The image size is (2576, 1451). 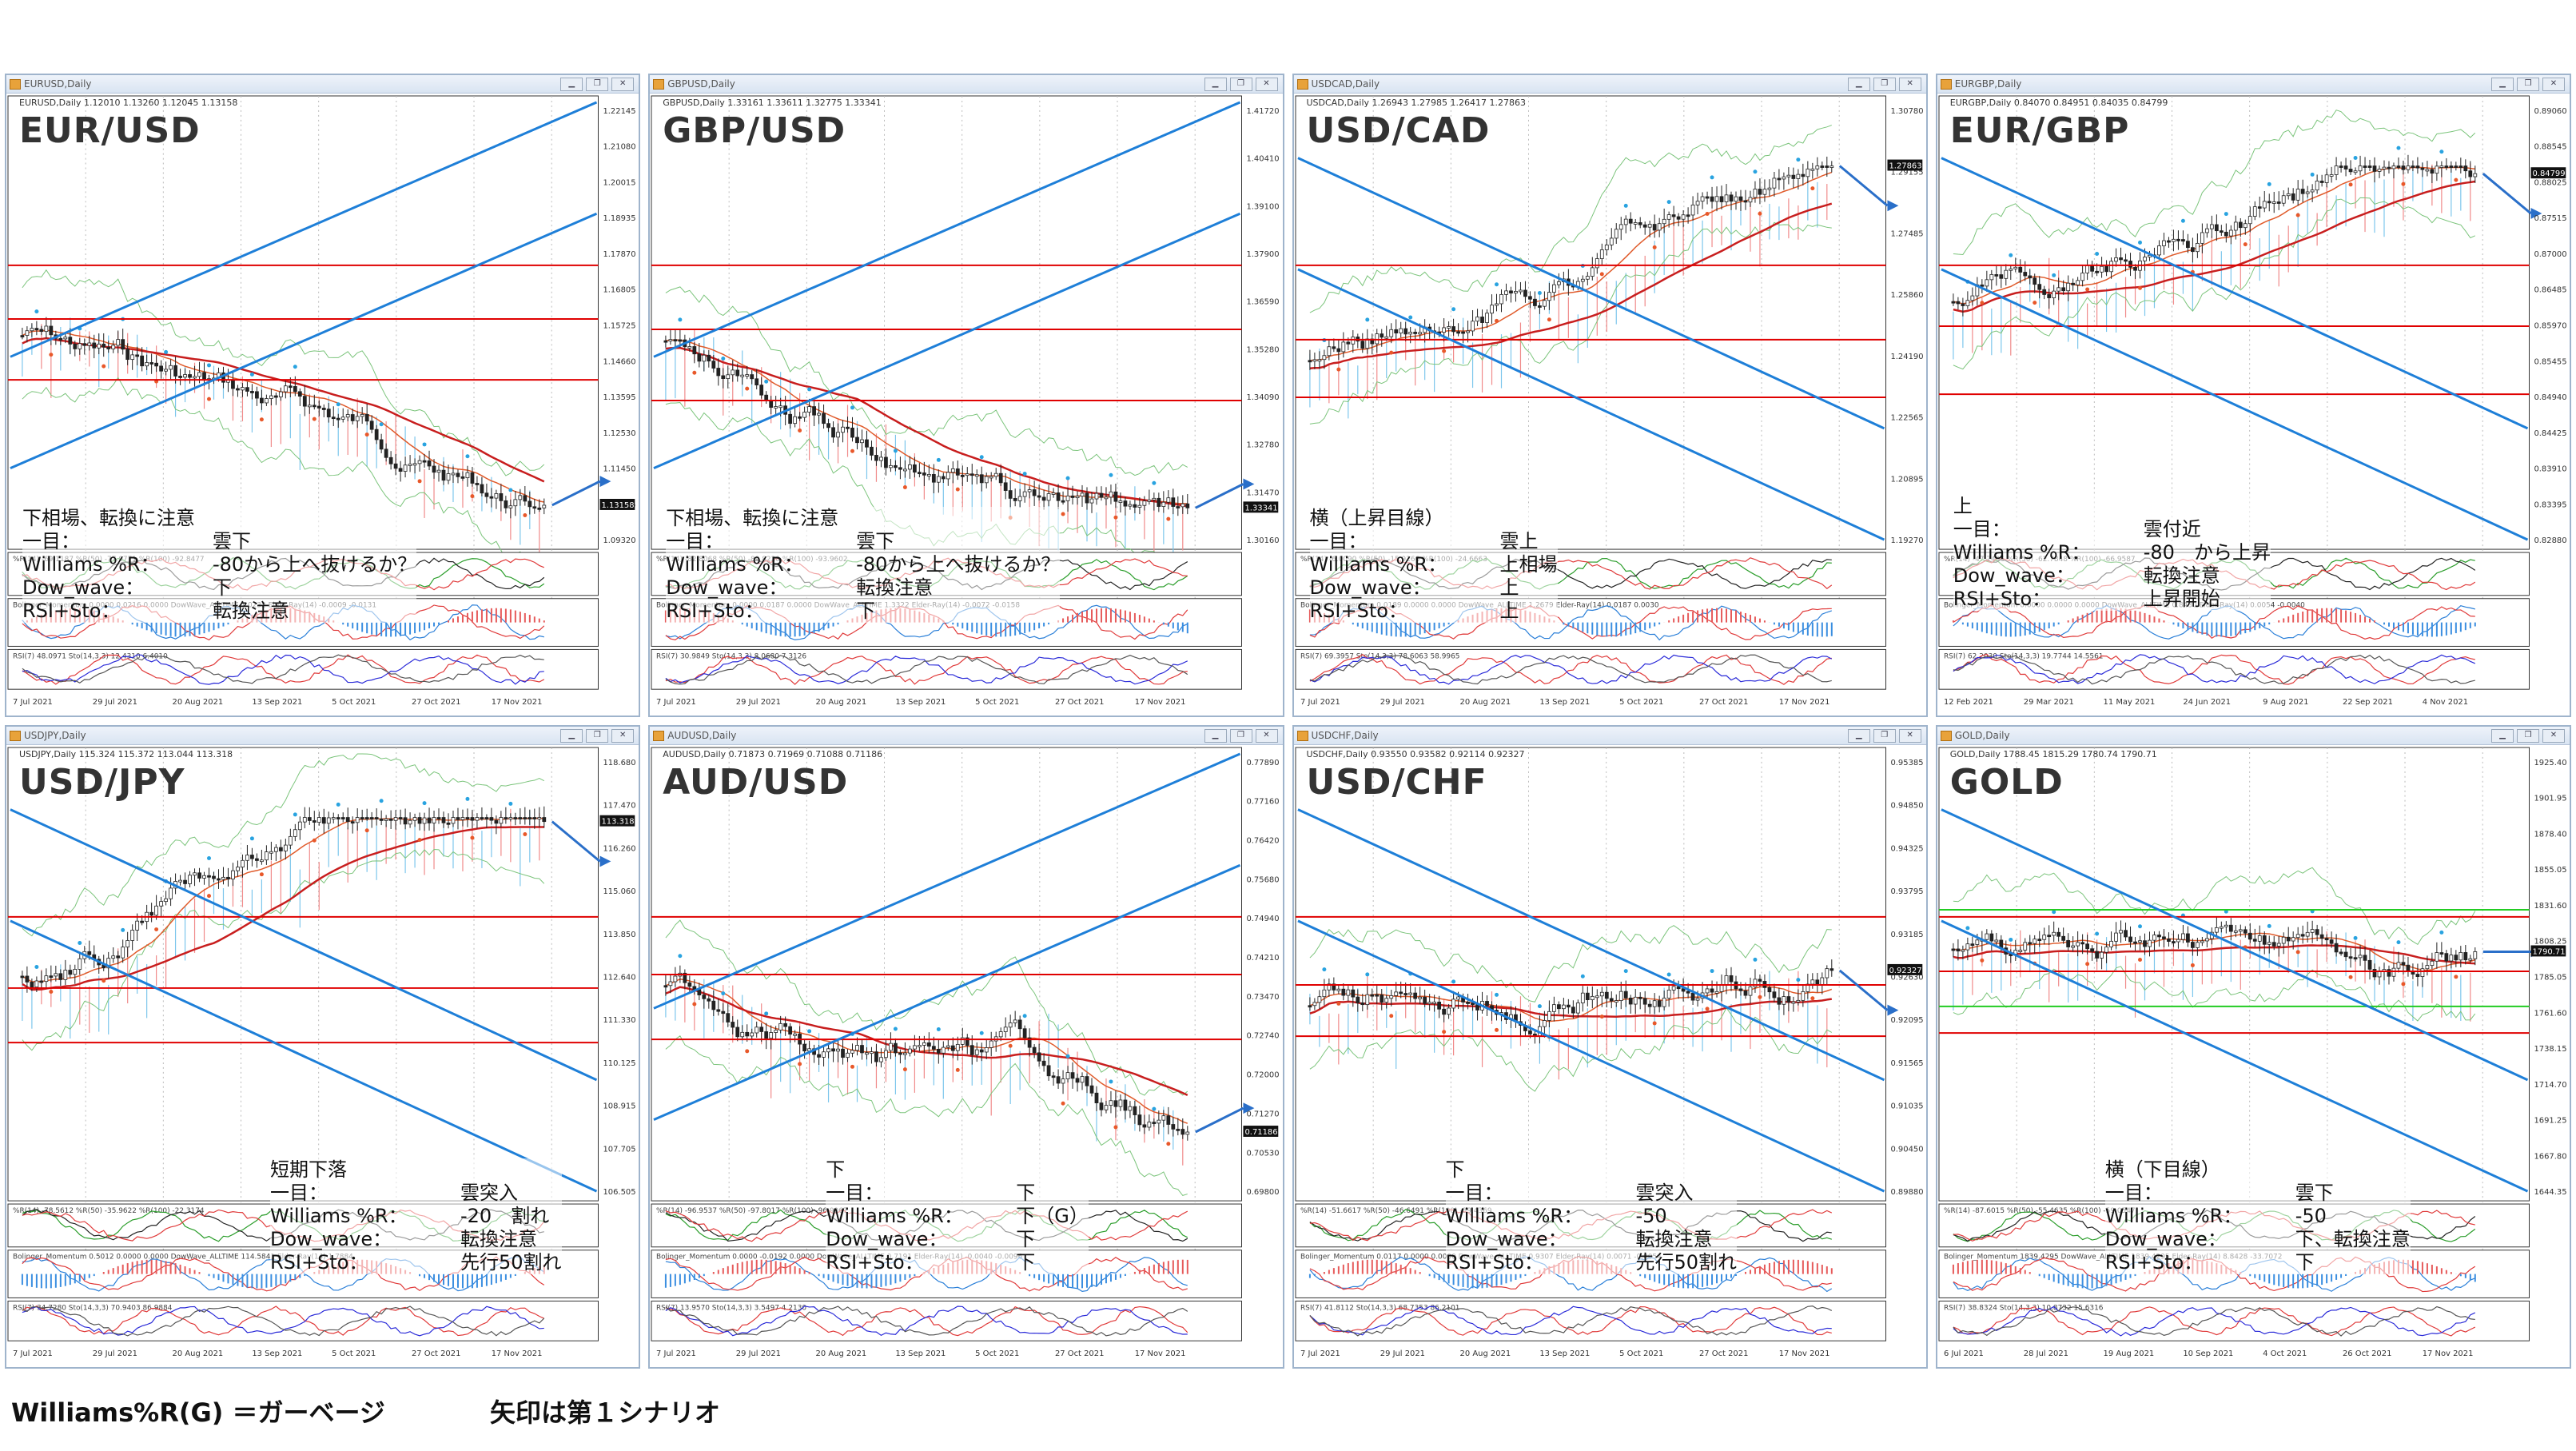 I want to click on price-axis-tick: 1.32780, so click(x=1263, y=445).